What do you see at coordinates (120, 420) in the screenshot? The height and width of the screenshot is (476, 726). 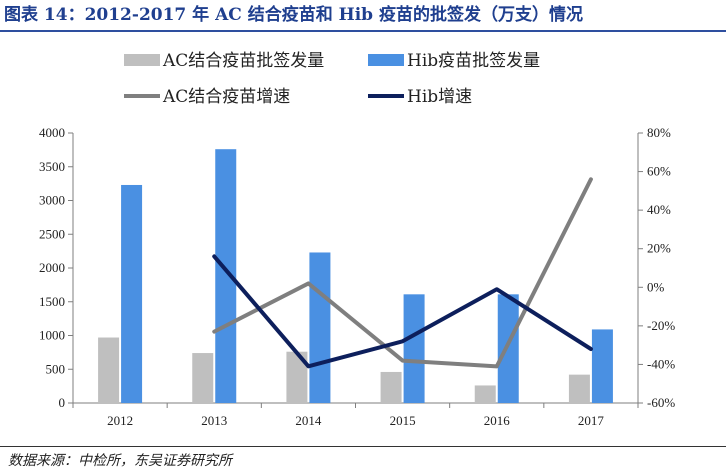 I see `x-tick-label: 2012` at bounding box center [120, 420].